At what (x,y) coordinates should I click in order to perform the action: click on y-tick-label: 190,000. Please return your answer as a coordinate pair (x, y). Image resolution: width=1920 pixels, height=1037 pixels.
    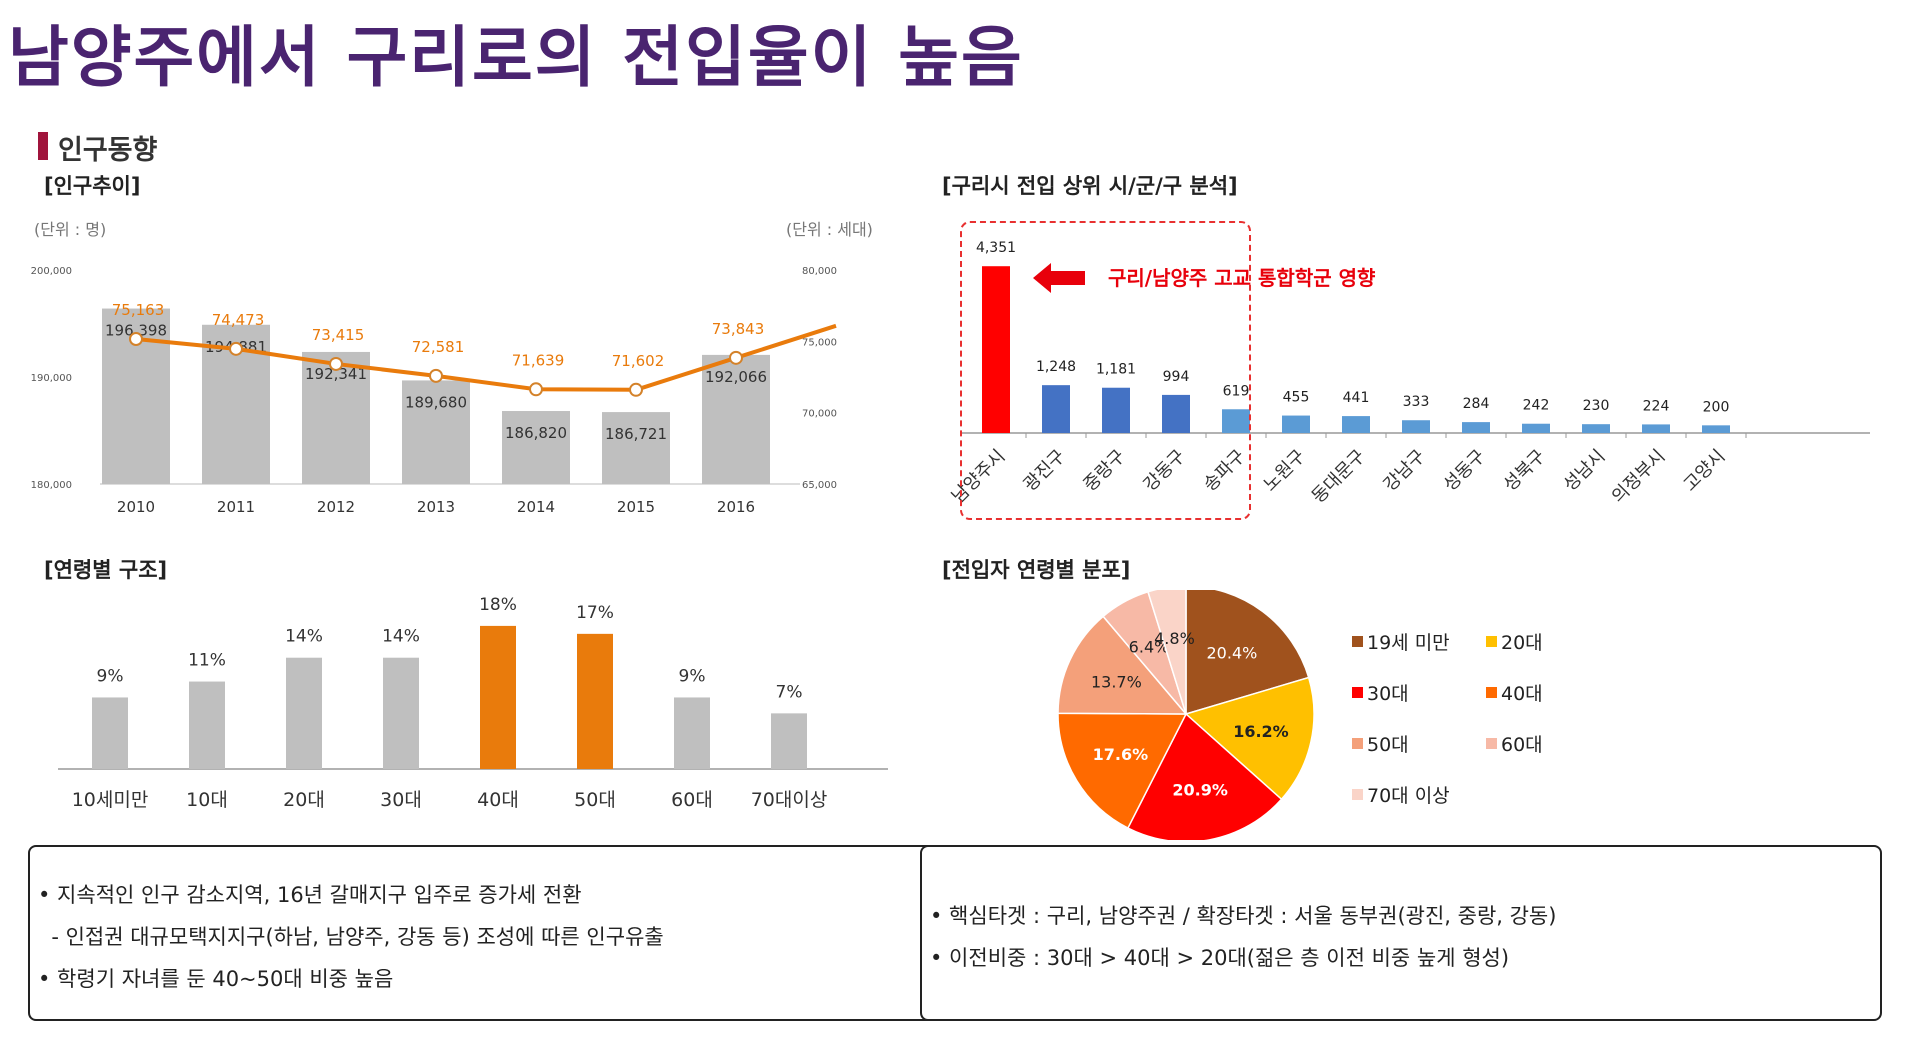
    Looking at the image, I should click on (51, 378).